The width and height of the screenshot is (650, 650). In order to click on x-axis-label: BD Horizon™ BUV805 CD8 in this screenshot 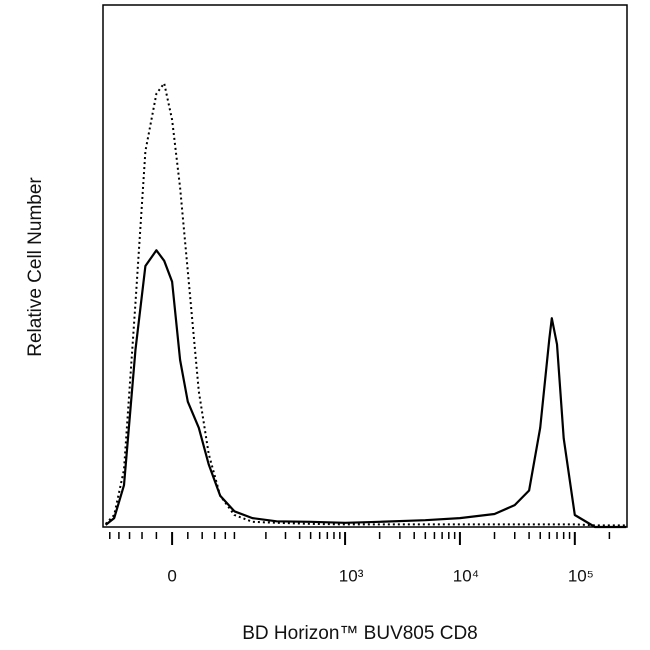, I will do `click(359, 633)`.